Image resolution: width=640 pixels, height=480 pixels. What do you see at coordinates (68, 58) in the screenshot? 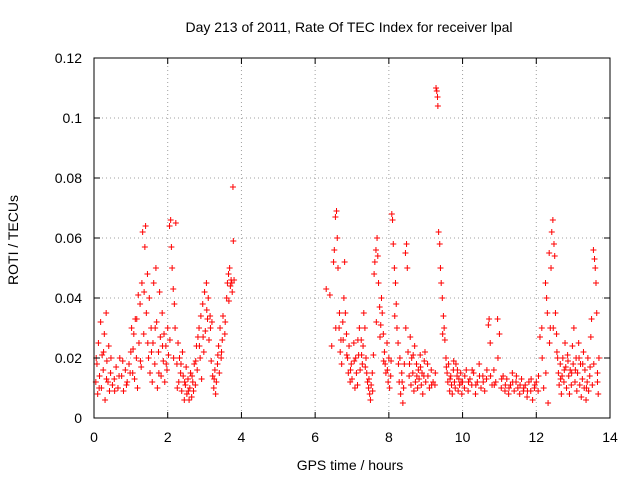
I see `y-tick-label: 0.12` at bounding box center [68, 58].